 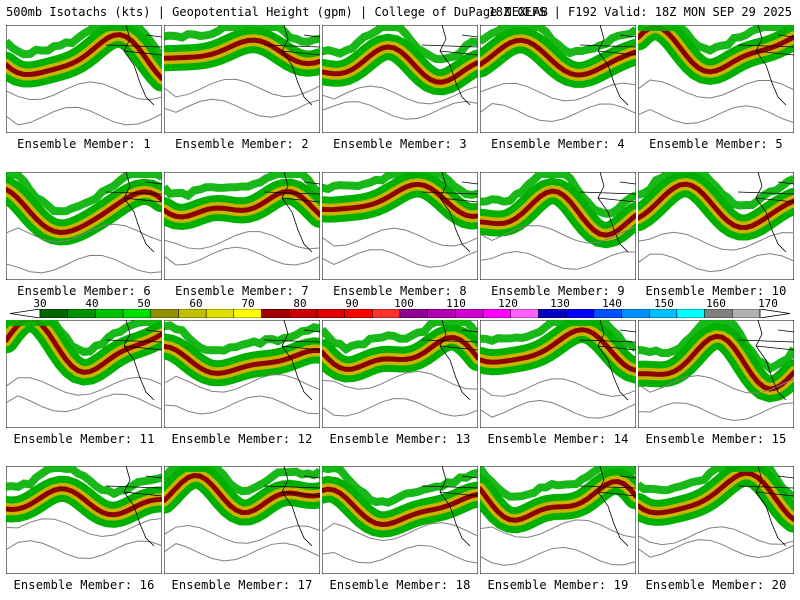 I want to click on member-label: Ensemble Member: 13, so click(x=400, y=439).